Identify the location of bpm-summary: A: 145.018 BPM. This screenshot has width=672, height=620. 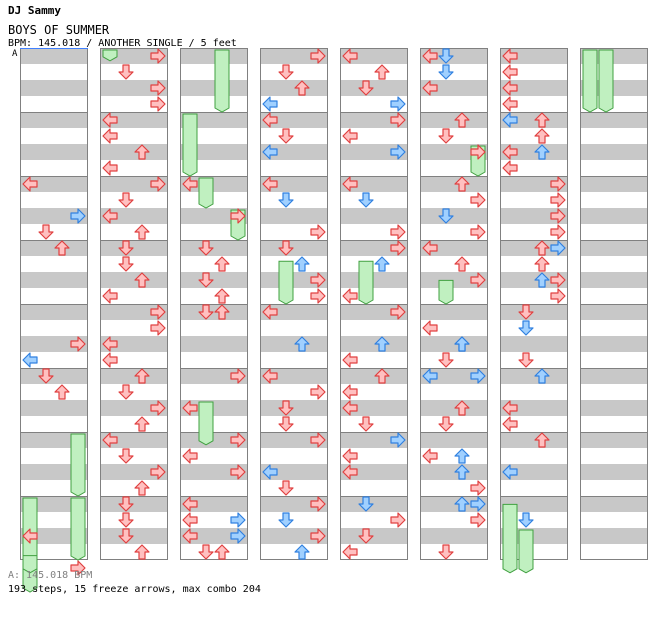
(50, 575).